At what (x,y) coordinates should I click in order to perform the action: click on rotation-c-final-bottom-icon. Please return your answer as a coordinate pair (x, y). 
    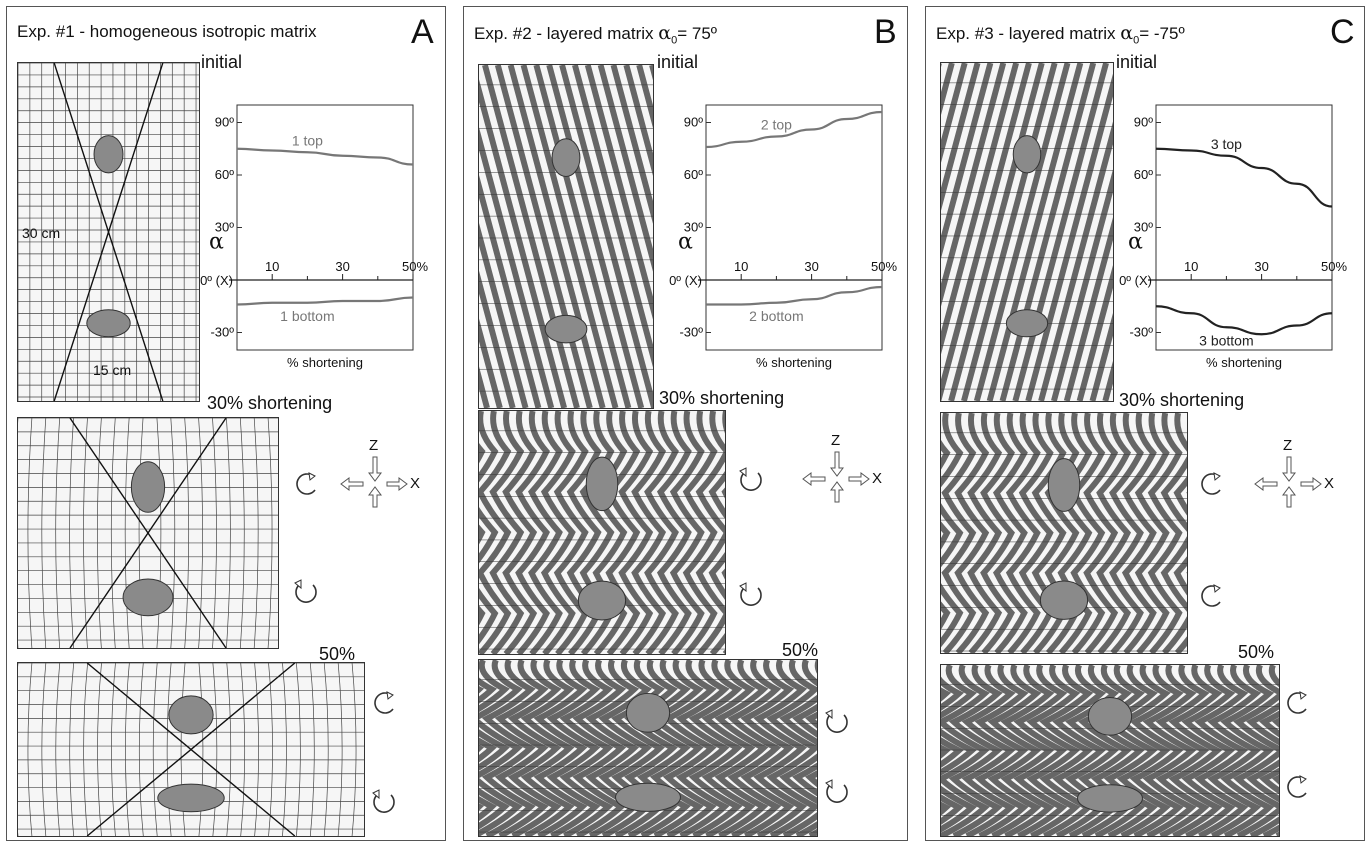
    Looking at the image, I should click on (1297, 786).